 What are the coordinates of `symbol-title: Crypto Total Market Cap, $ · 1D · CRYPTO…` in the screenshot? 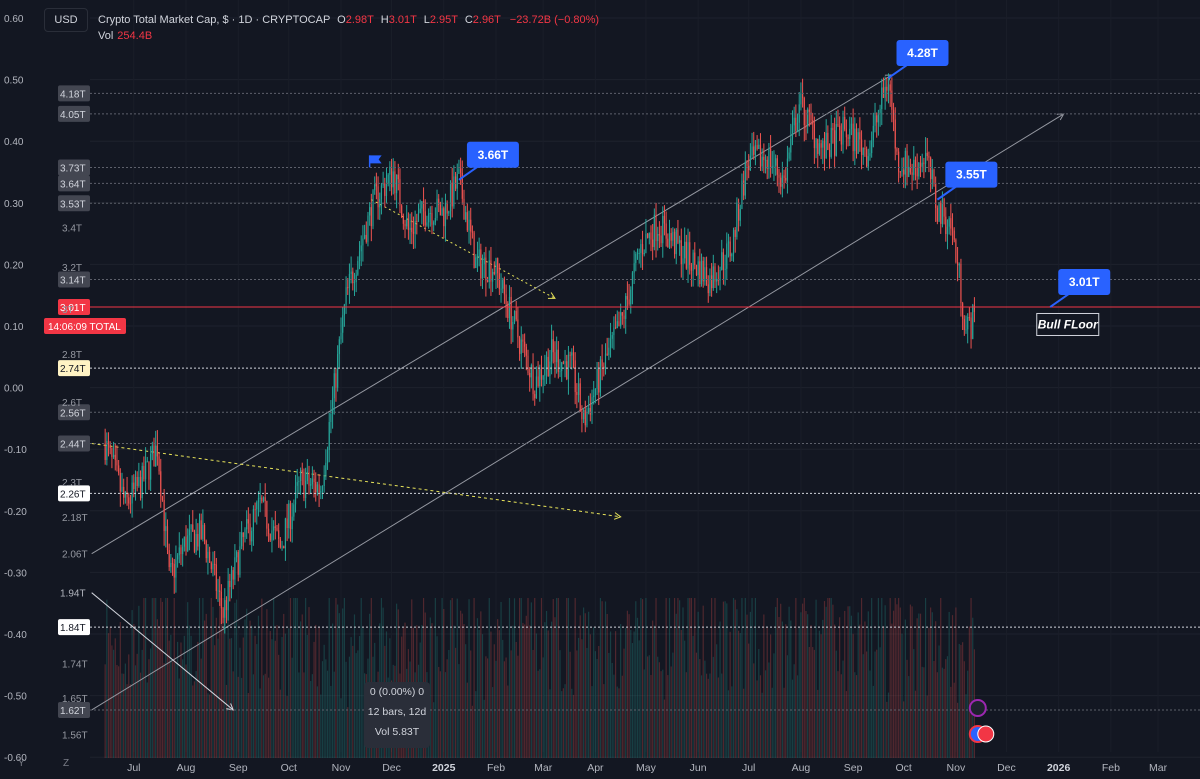 It's located at (214, 20).